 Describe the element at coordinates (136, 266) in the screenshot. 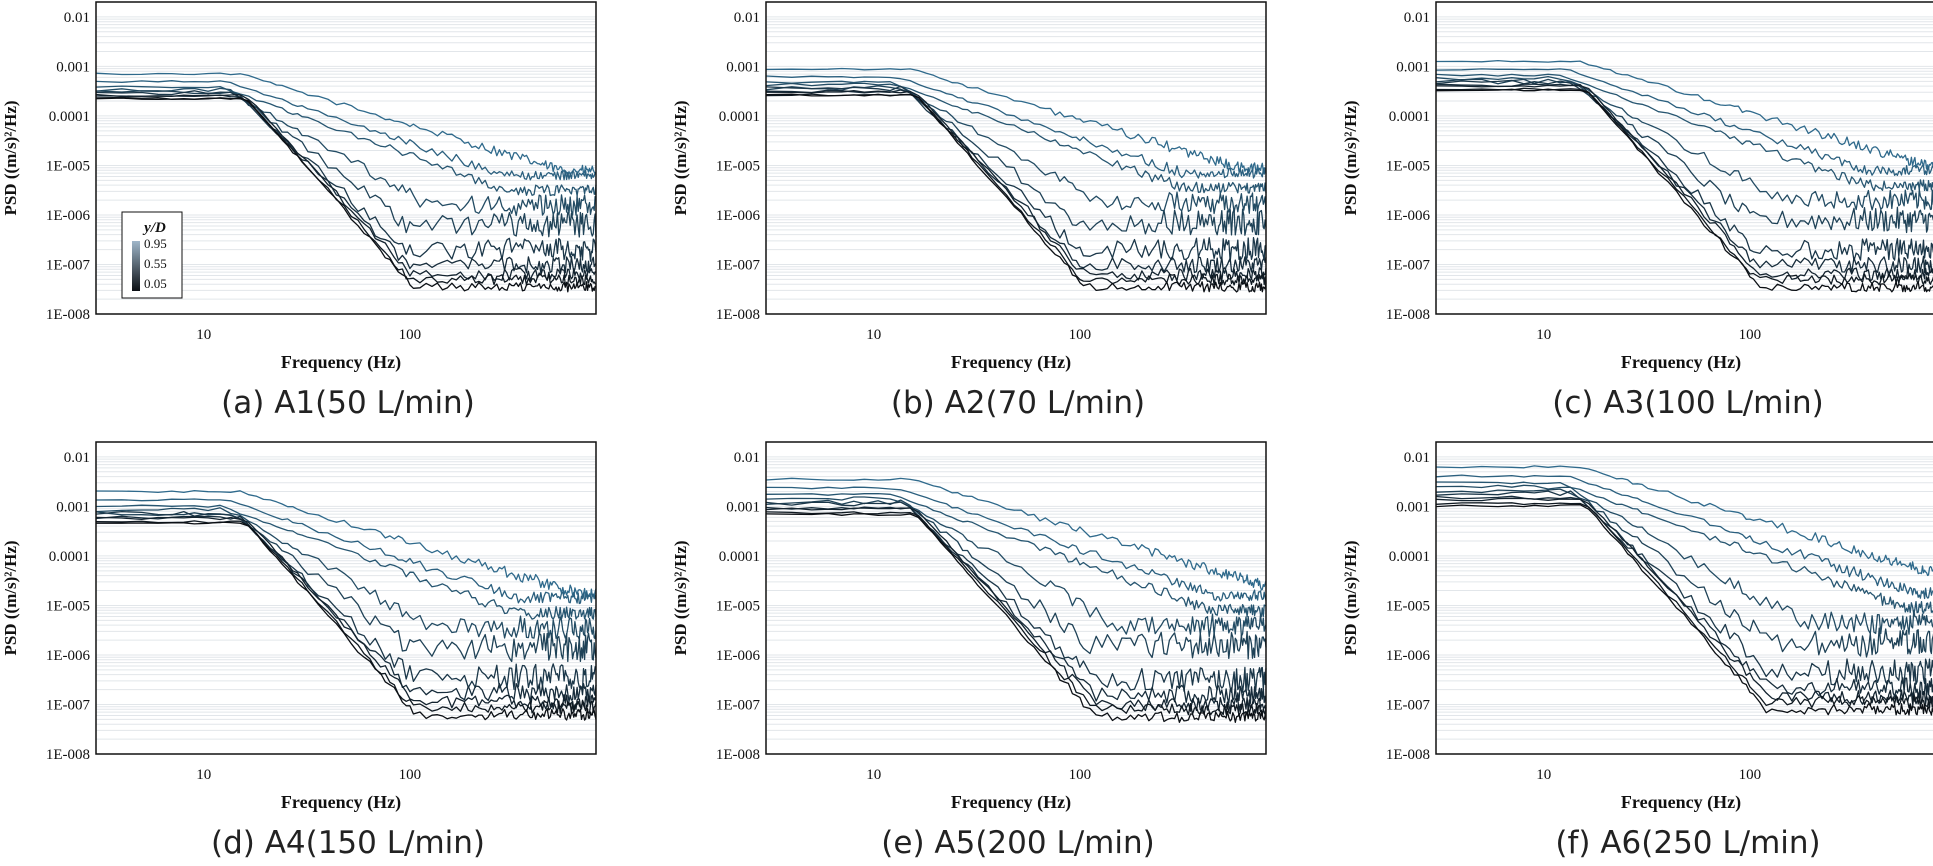

I see `colorbar` at that location.